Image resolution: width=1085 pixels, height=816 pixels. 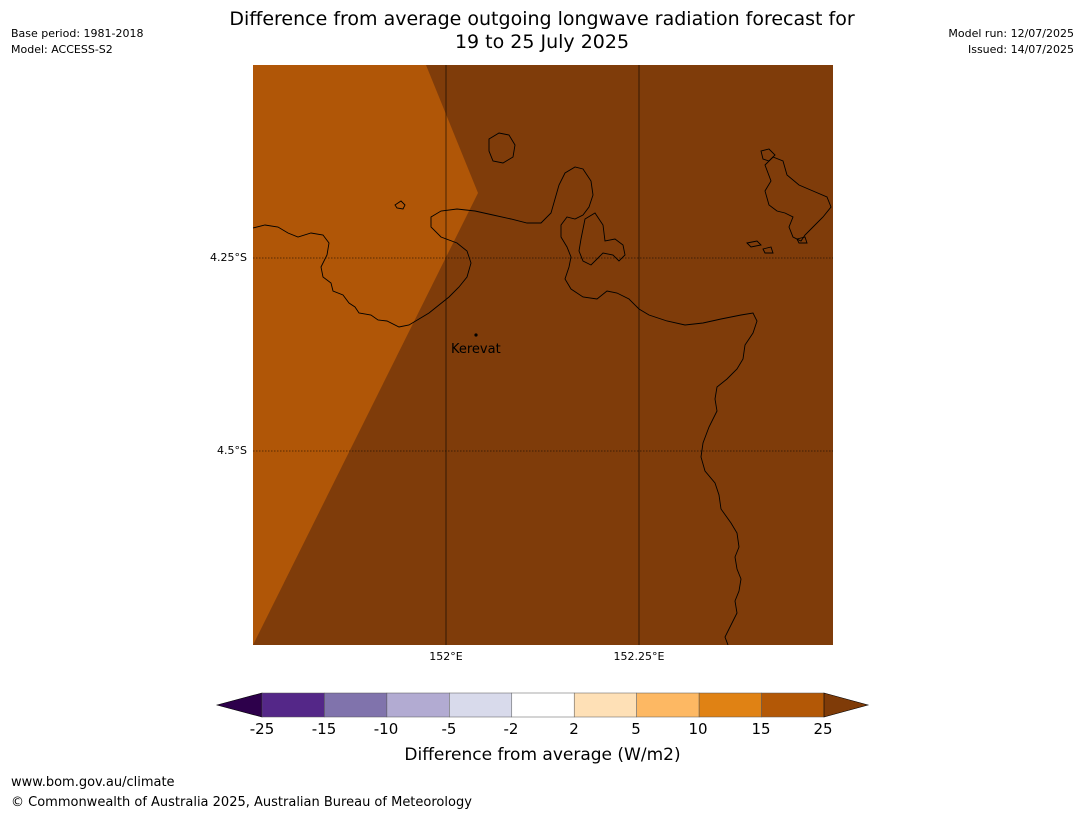 What do you see at coordinates (602, 239) in the screenshot?
I see `coastline-inlet` at bounding box center [602, 239].